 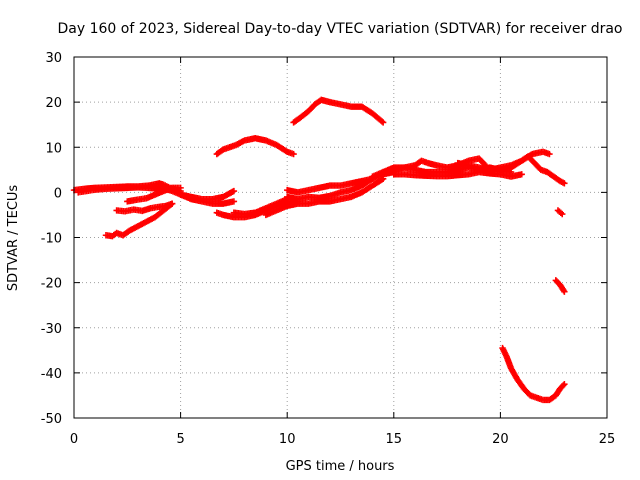 What do you see at coordinates (287, 439) in the screenshot?
I see `x-tick-label: 10` at bounding box center [287, 439].